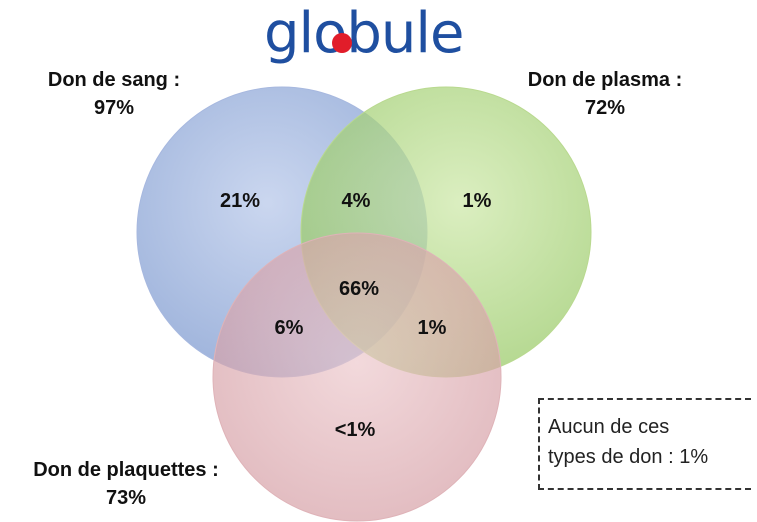 The height and width of the screenshot is (522, 757). I want to click on region-plasma-only: 1%, so click(477, 201).